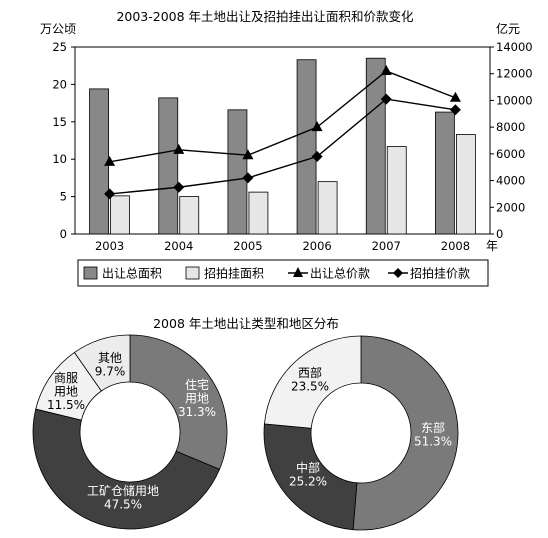 The height and width of the screenshot is (538, 548). Describe the element at coordinates (327, 208) in the screenshot. I see `bar-招拍挂面积-2006` at that location.